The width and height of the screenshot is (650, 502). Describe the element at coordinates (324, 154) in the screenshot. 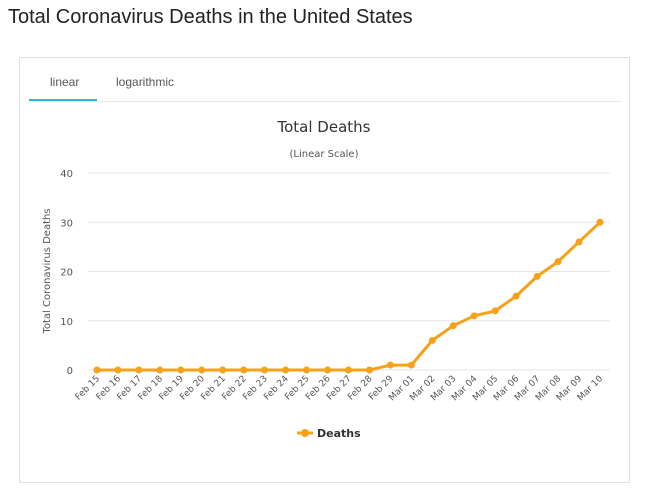

I see `chart-subtitle: (Linear Scale)` at that location.